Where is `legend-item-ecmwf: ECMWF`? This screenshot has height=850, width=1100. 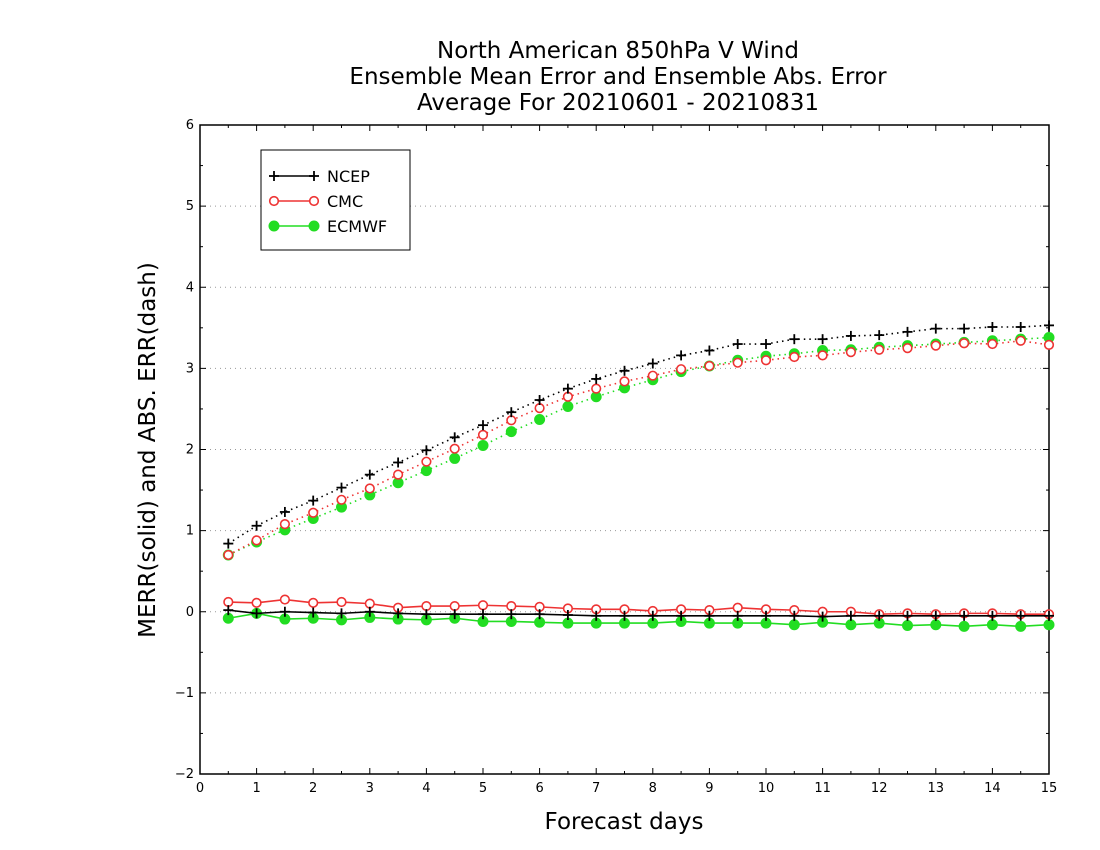
legend-item-ecmwf: ECMWF is located at coordinates (327, 226).